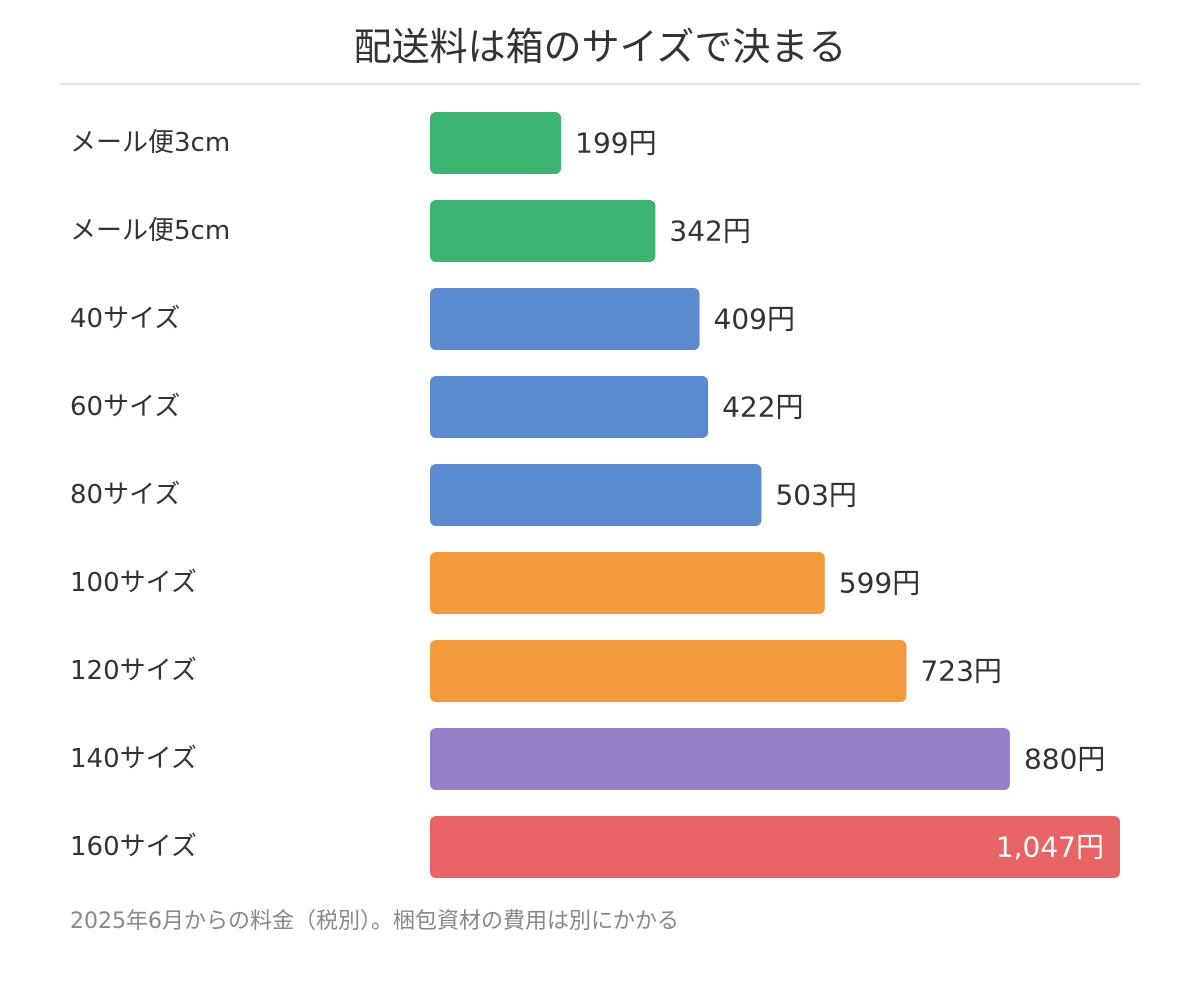 The width and height of the screenshot is (1200, 998). What do you see at coordinates (133, 671) in the screenshot?
I see `category-label: 120サイズ` at bounding box center [133, 671].